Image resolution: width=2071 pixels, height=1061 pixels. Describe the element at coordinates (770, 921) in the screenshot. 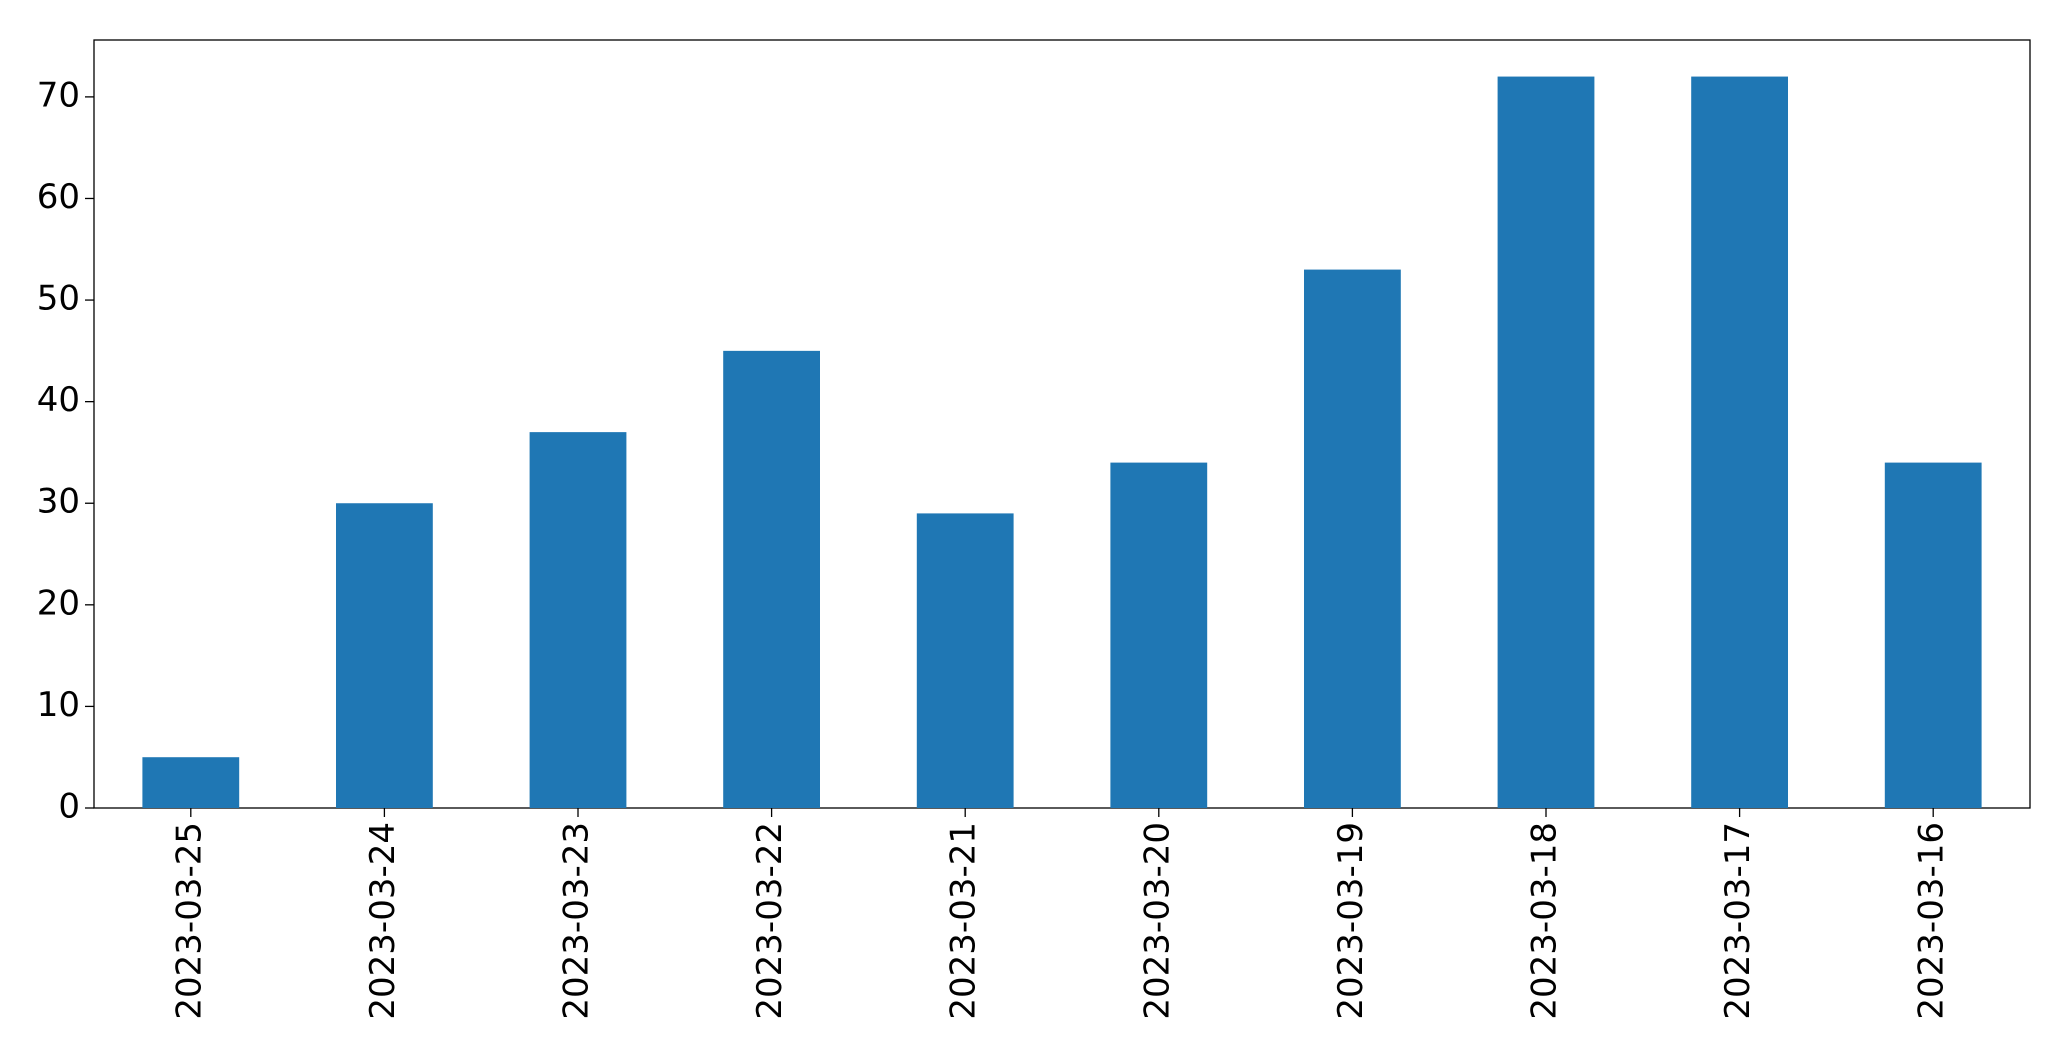

I see `x-tick-label: 2023-03-22` at that location.